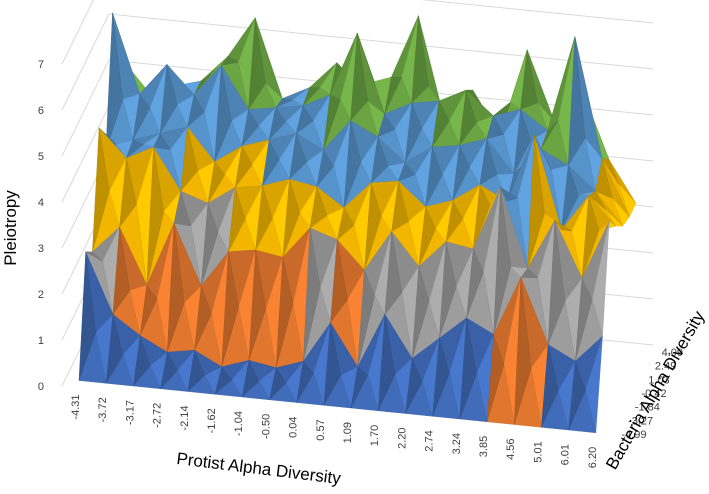 This screenshot has width=709, height=494. I want to click on y-tick-label: -1.84, so click(647, 408).